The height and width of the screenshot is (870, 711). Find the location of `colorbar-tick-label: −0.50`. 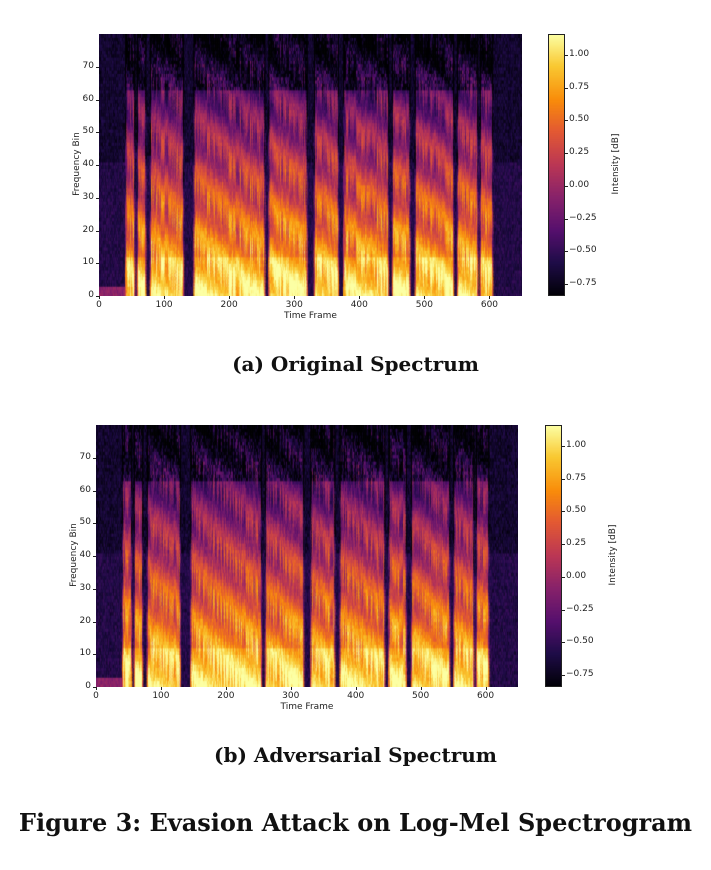

colorbar-tick-label: −0.50 is located at coordinates (583, 250).